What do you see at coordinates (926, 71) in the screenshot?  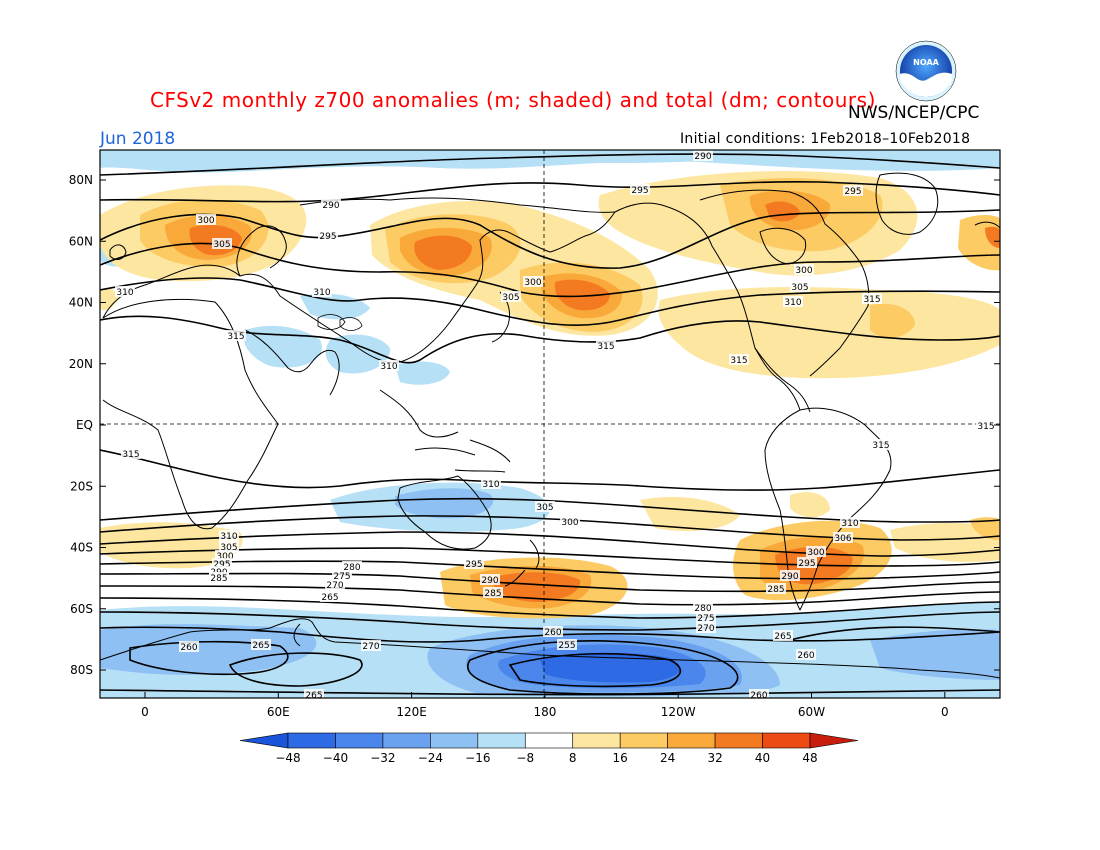 I see `noaa-logo-icon: NOAA` at bounding box center [926, 71].